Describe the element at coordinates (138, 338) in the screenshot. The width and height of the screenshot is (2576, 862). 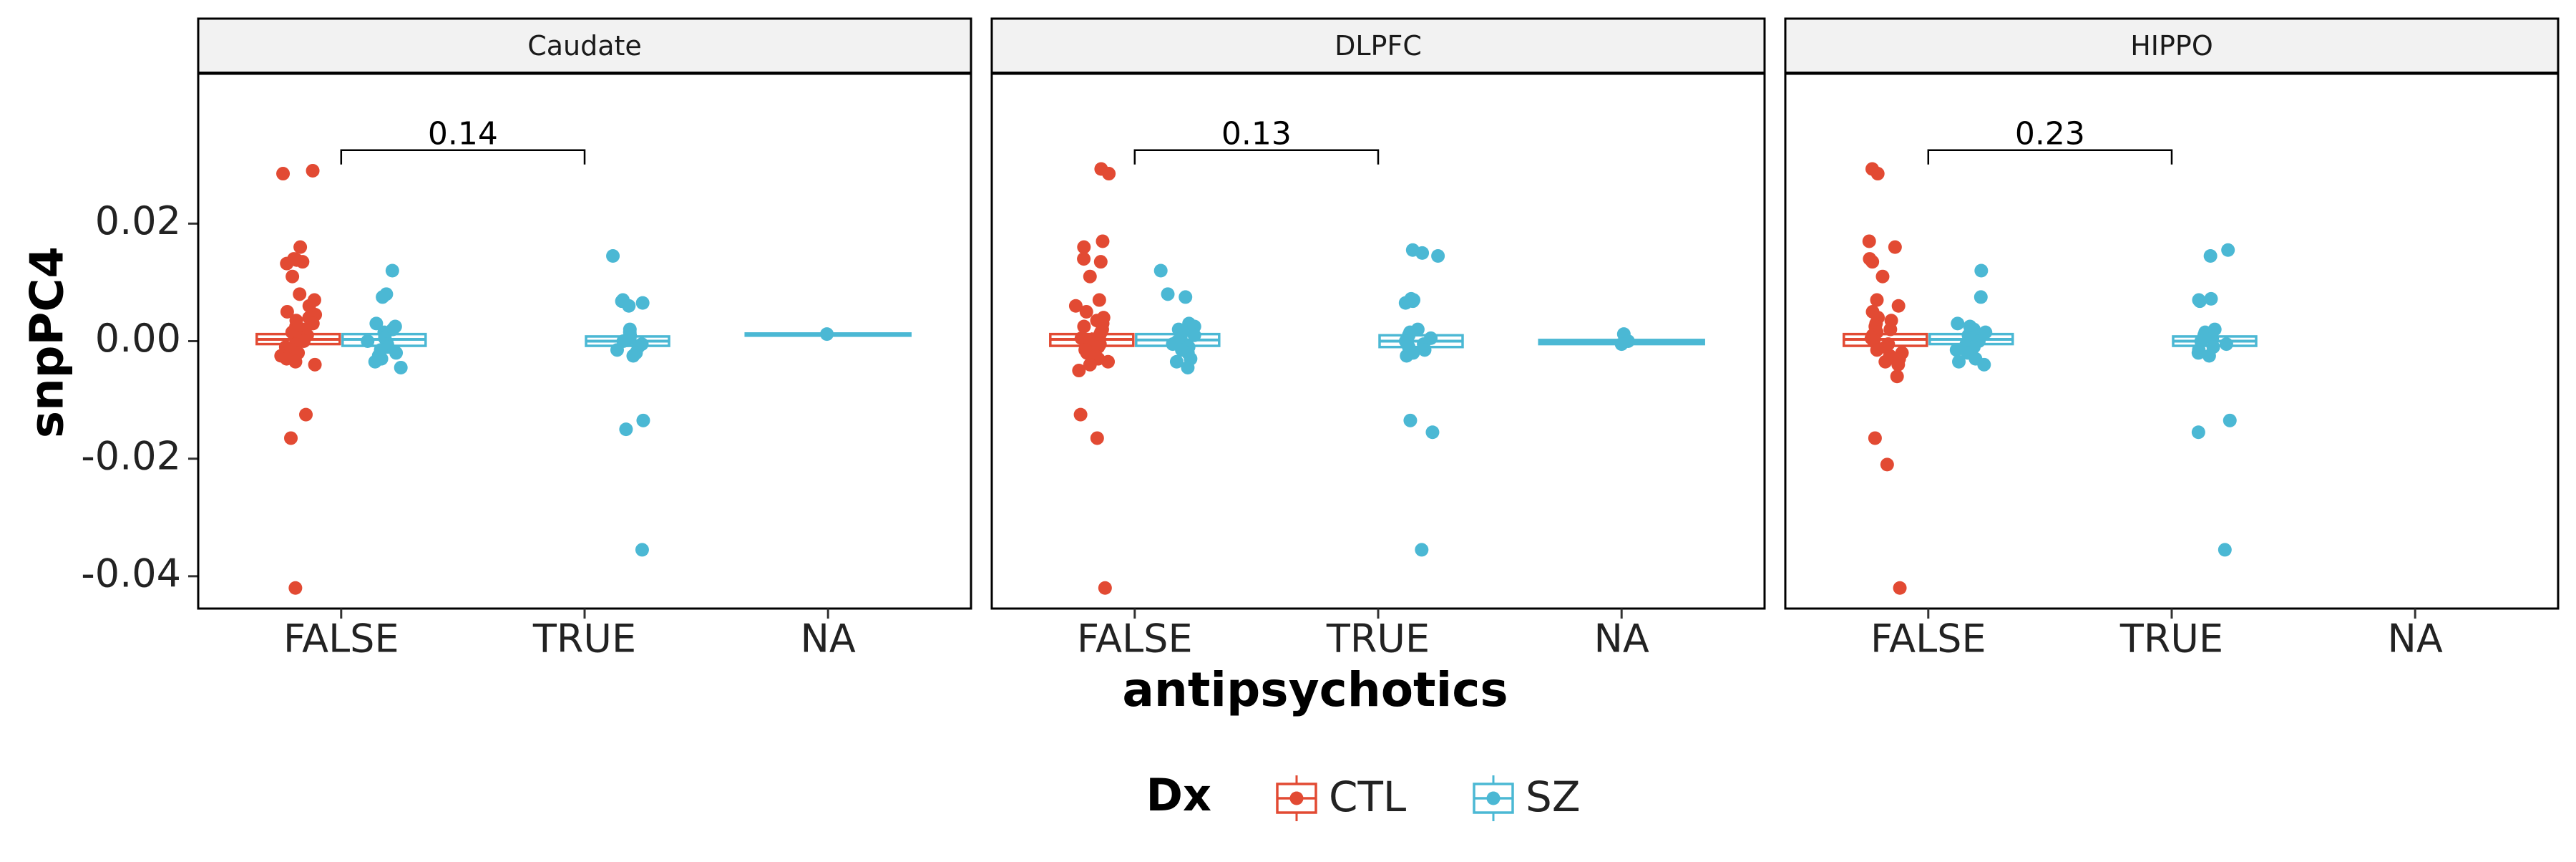
I see `y-tick-label: 0.00` at that location.